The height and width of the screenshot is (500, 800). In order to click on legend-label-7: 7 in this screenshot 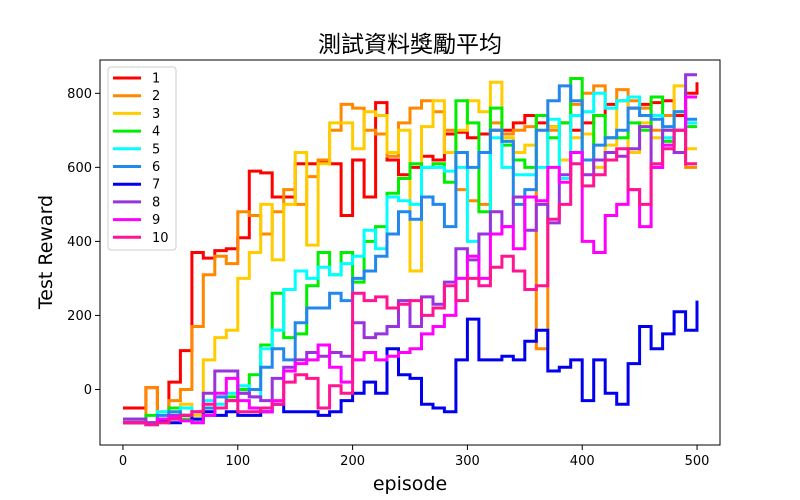, I will do `click(156, 185)`.